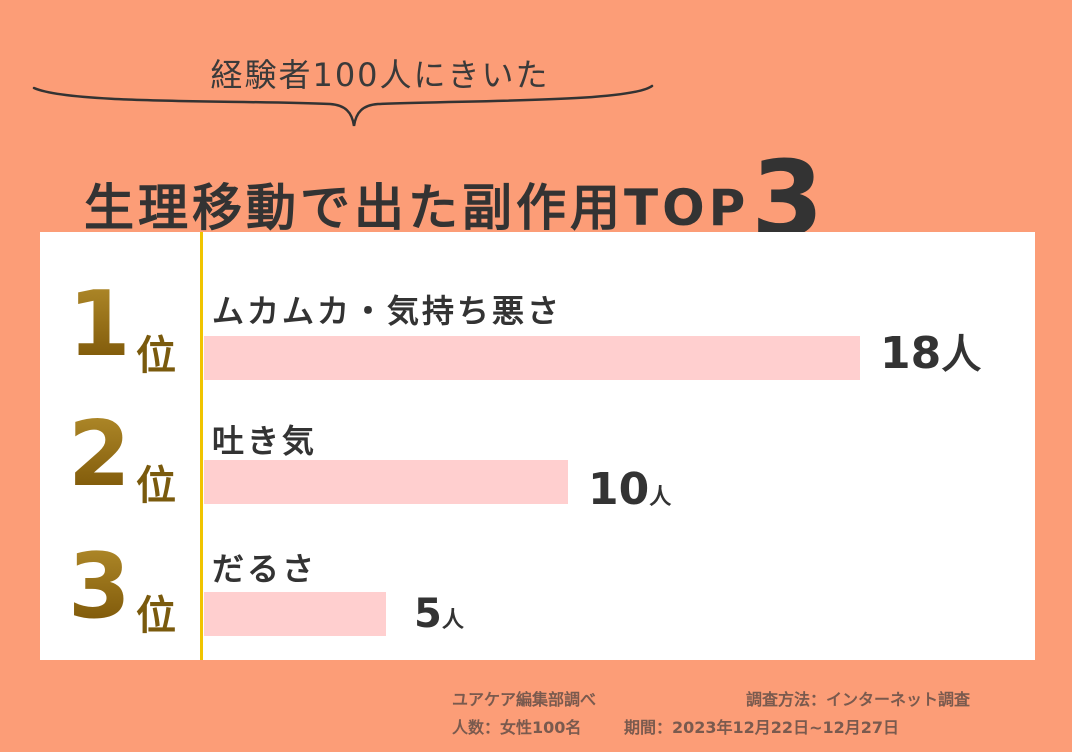 Image resolution: width=1072 pixels, height=752 pixels. I want to click on value-1-unit: 人, so click(961, 355).